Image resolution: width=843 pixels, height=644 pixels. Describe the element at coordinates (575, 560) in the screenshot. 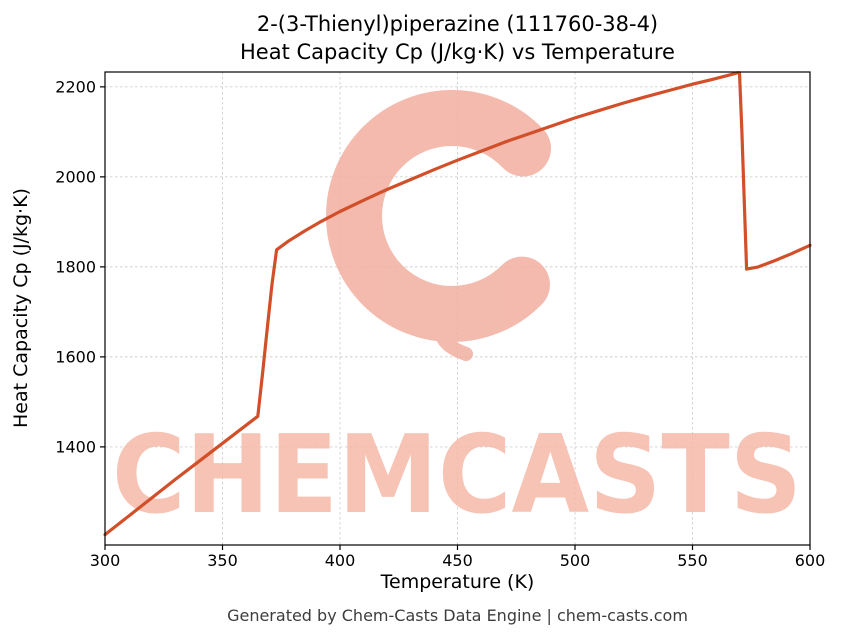

I see `x-tick-label: 500` at that location.